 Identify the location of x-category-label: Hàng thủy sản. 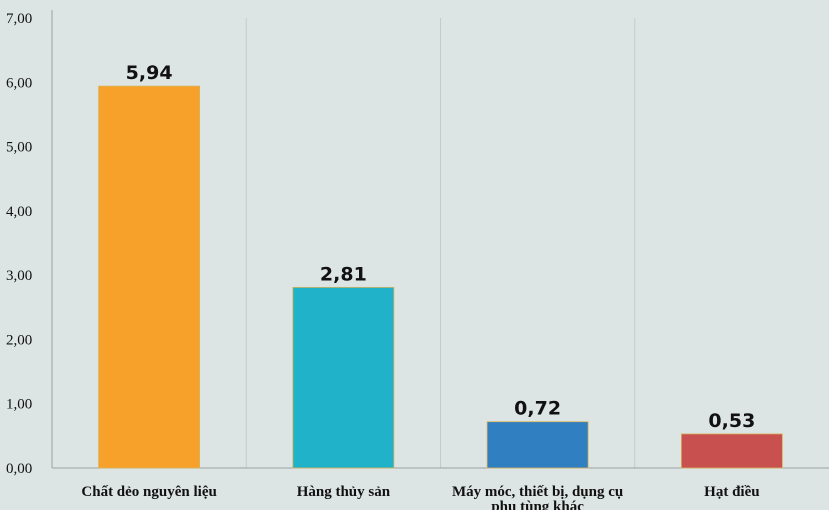
(344, 492).